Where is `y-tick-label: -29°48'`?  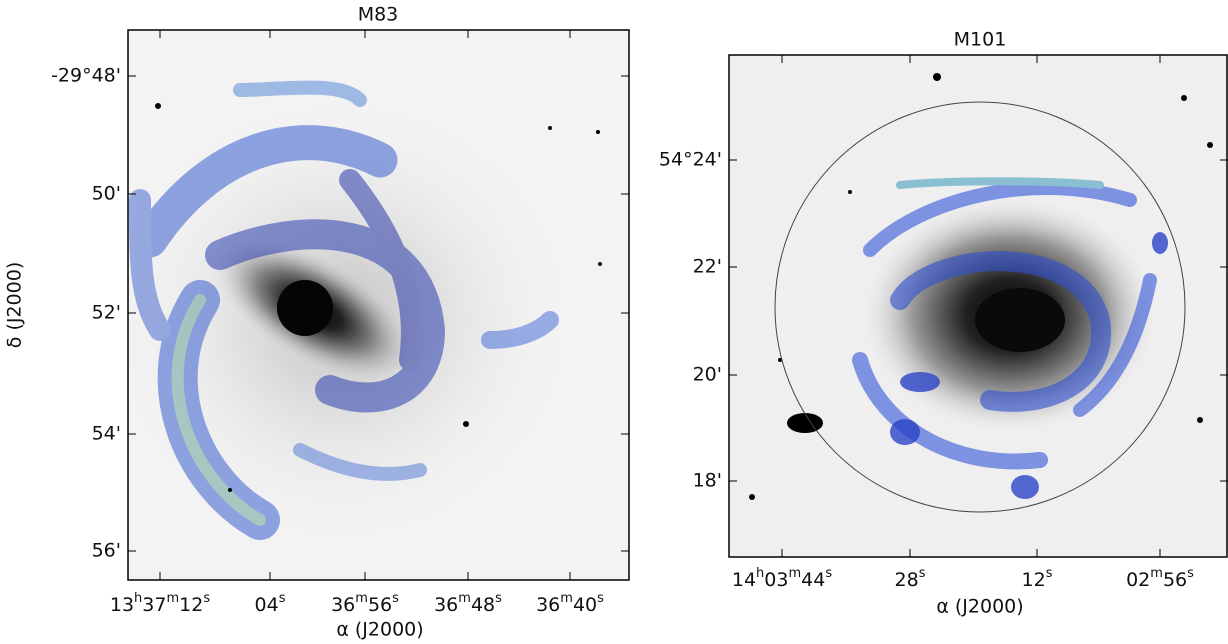 y-tick-label: -29°48' is located at coordinates (86, 76).